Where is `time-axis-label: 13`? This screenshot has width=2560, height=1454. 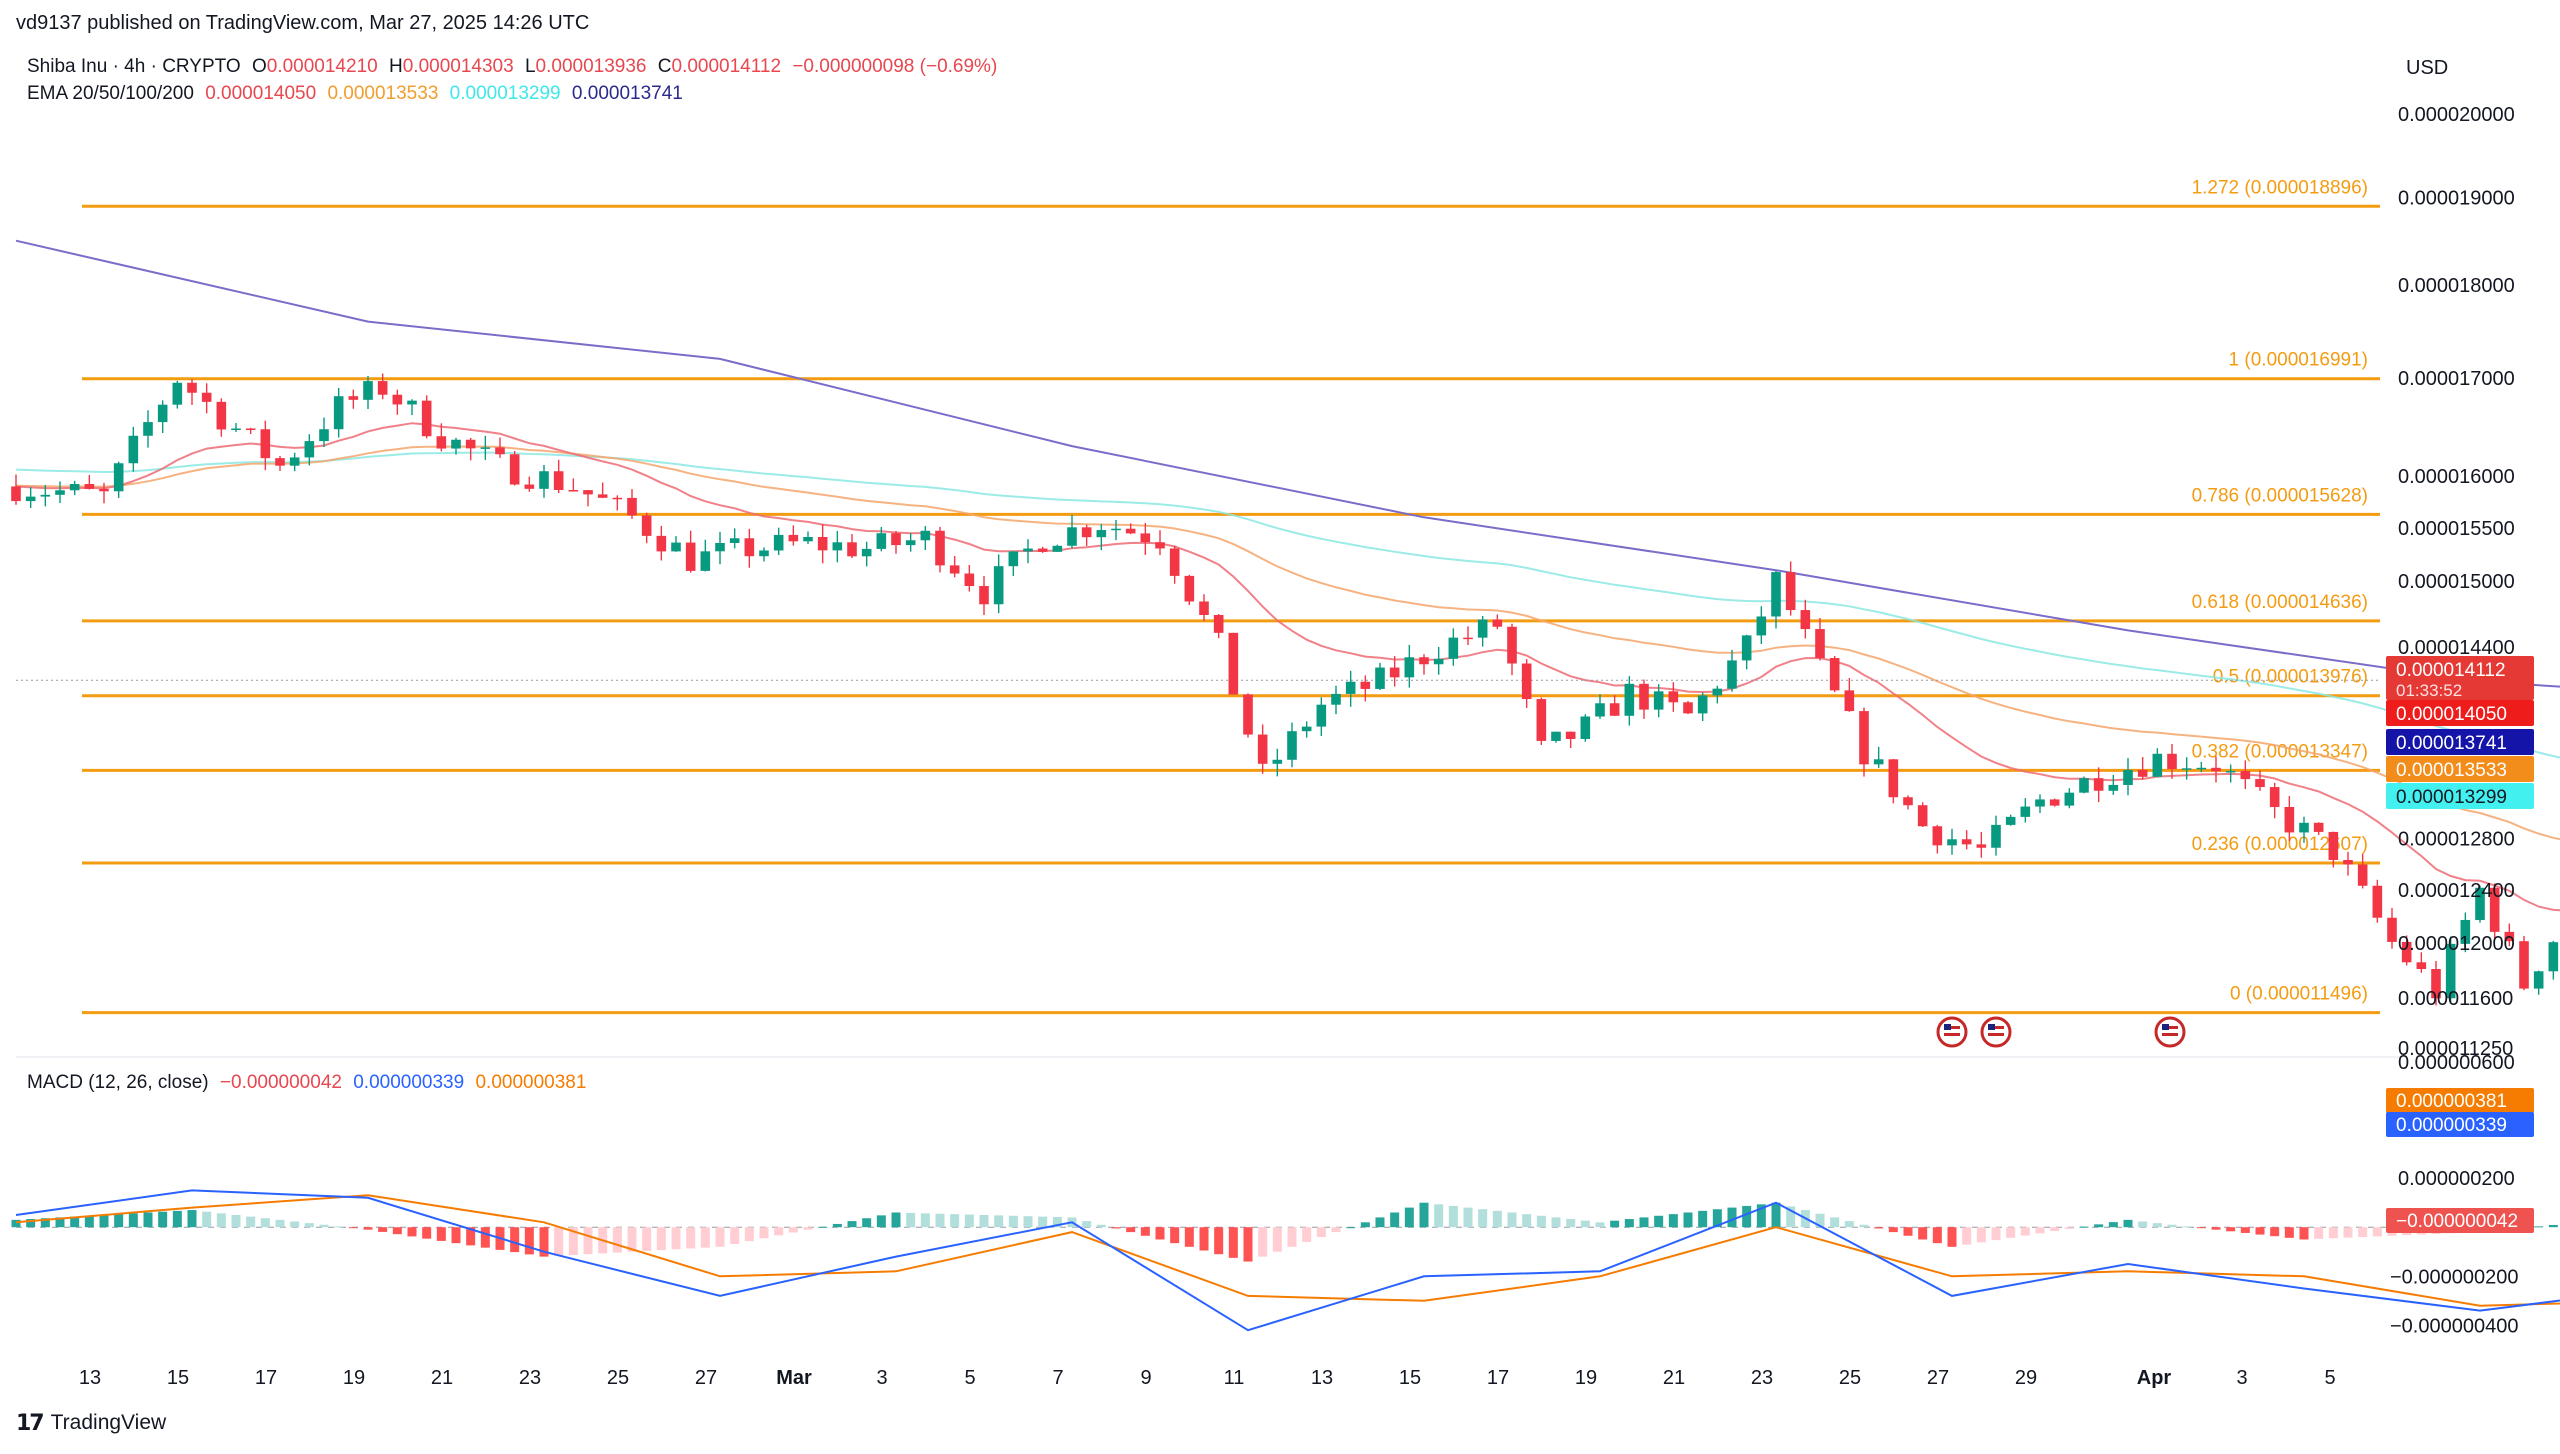 time-axis-label: 13 is located at coordinates (90, 1378).